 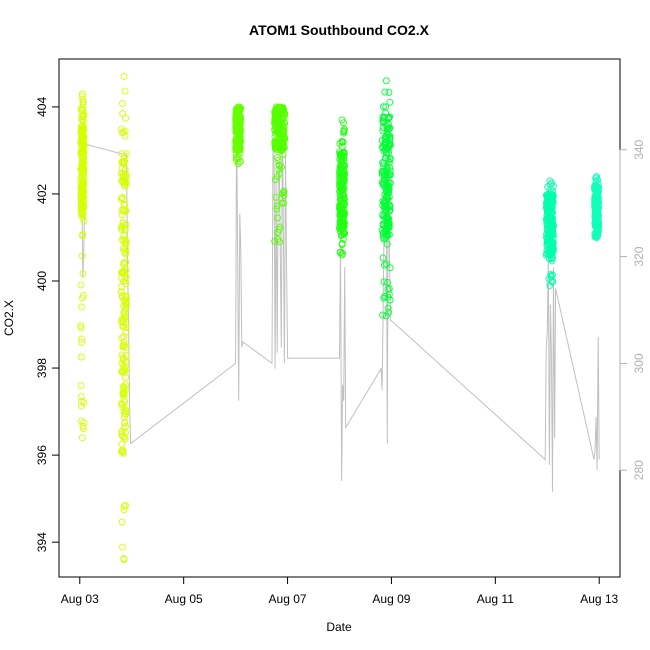 What do you see at coordinates (80, 599) in the screenshot?
I see `x-tick-label: Aug 03` at bounding box center [80, 599].